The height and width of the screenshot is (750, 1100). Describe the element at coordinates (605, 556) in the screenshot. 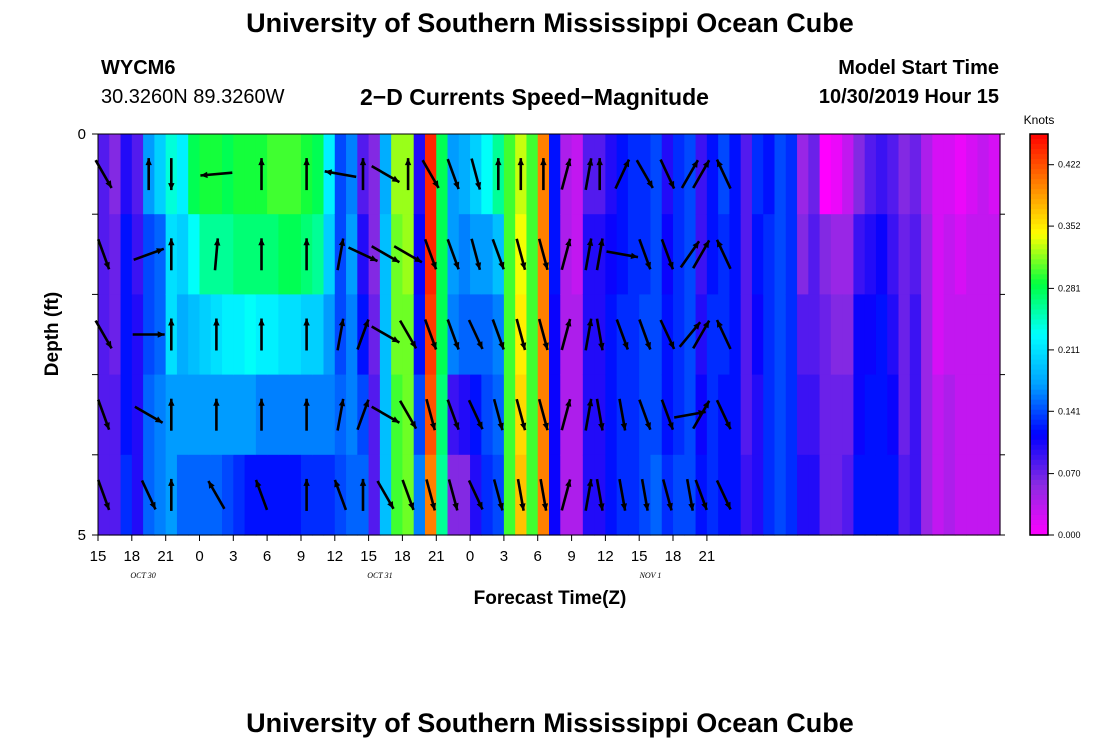

I see `x-tick-label: 12` at that location.